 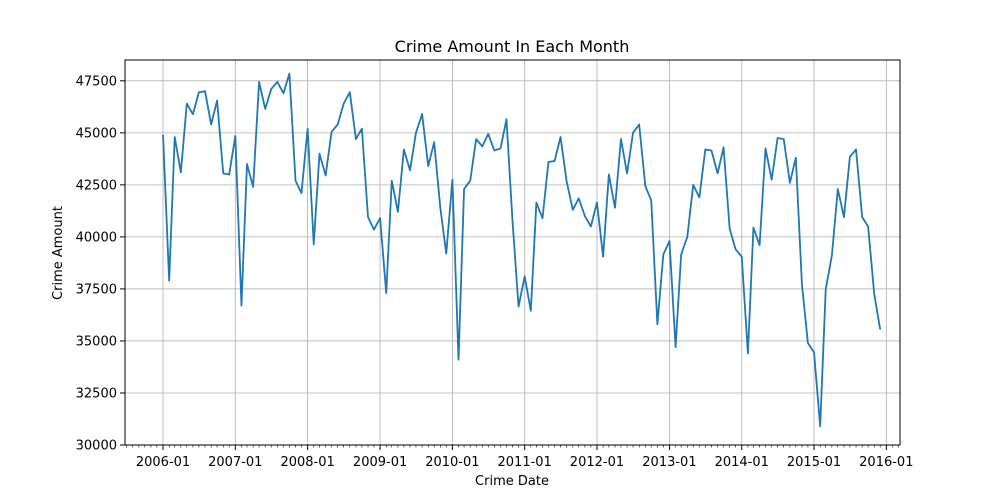 I want to click on x-tick-label: 2010-01, so click(x=452, y=462).